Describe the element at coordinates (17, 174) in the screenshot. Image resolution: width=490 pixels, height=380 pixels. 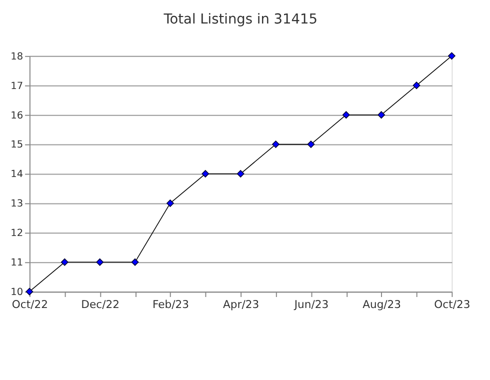
I see `y-tick-label: 14` at that location.